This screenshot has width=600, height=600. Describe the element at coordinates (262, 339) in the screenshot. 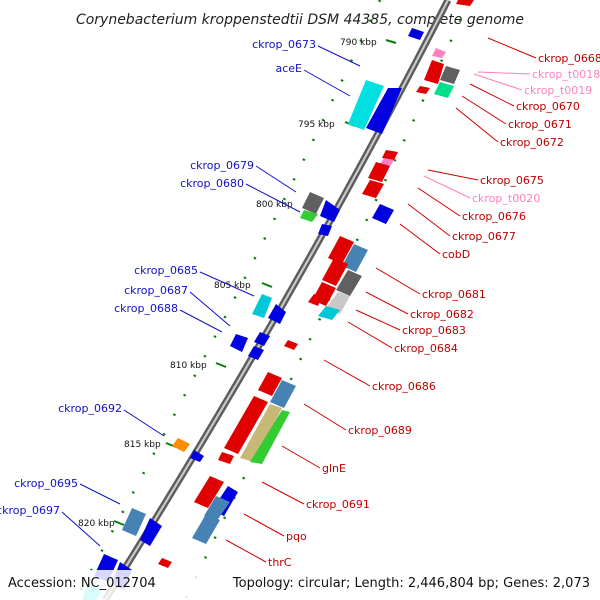

I see `gene-ckrop-0688b` at that location.